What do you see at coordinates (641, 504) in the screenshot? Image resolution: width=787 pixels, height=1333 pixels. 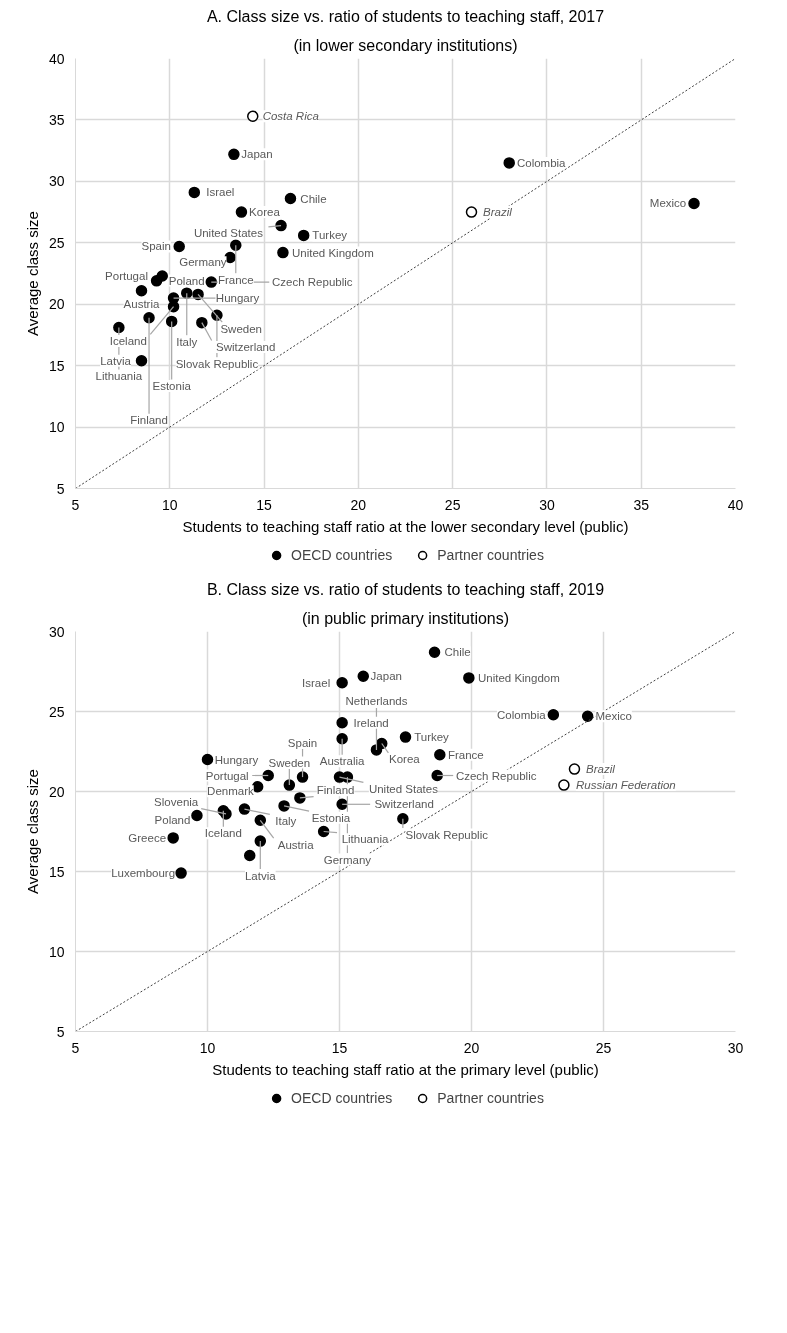 I see `x-tick-label: 35` at bounding box center [641, 504].